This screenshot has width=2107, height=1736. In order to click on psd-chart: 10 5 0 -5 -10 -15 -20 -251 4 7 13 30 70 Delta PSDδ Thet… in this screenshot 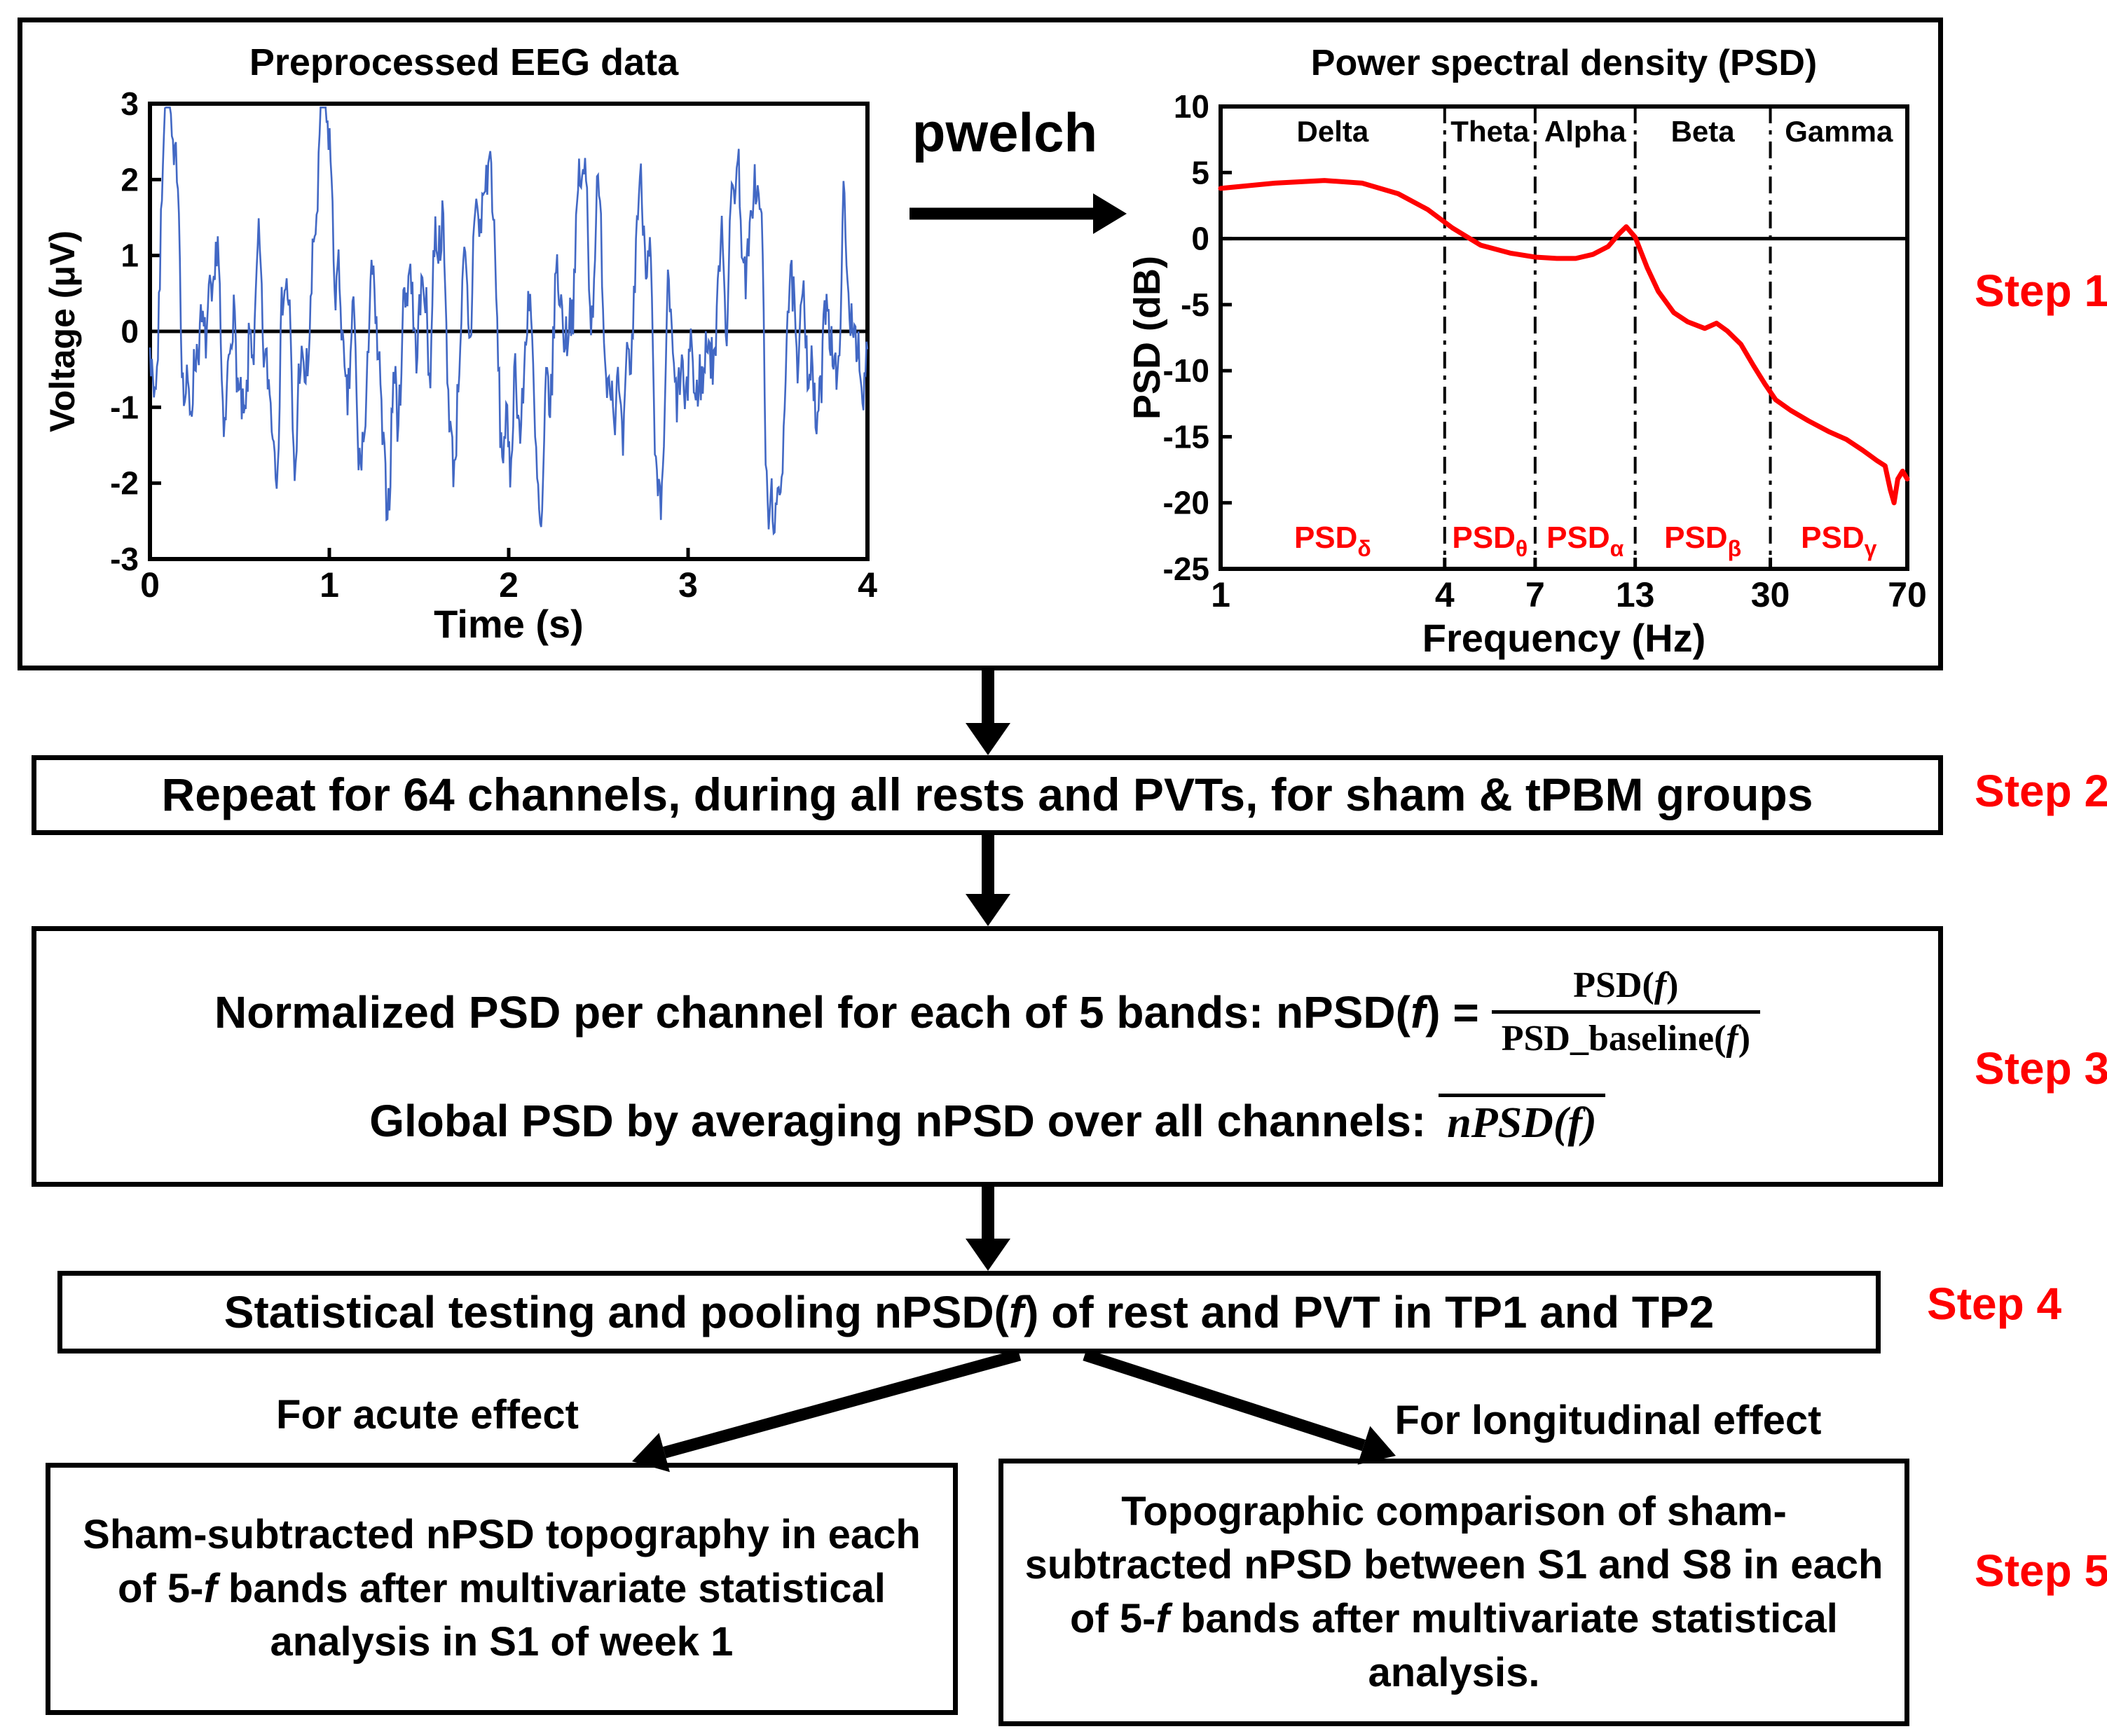, I will do `click(1530, 374)`.